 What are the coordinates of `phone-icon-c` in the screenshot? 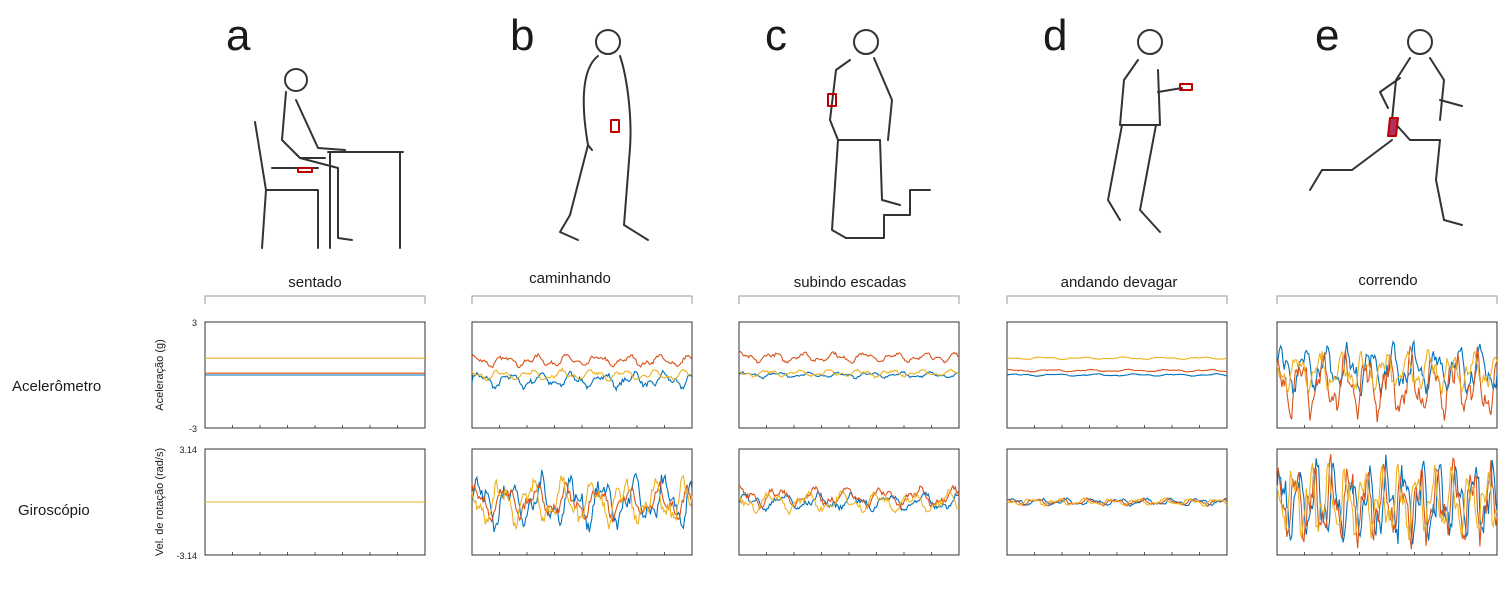 It's located at (832, 100).